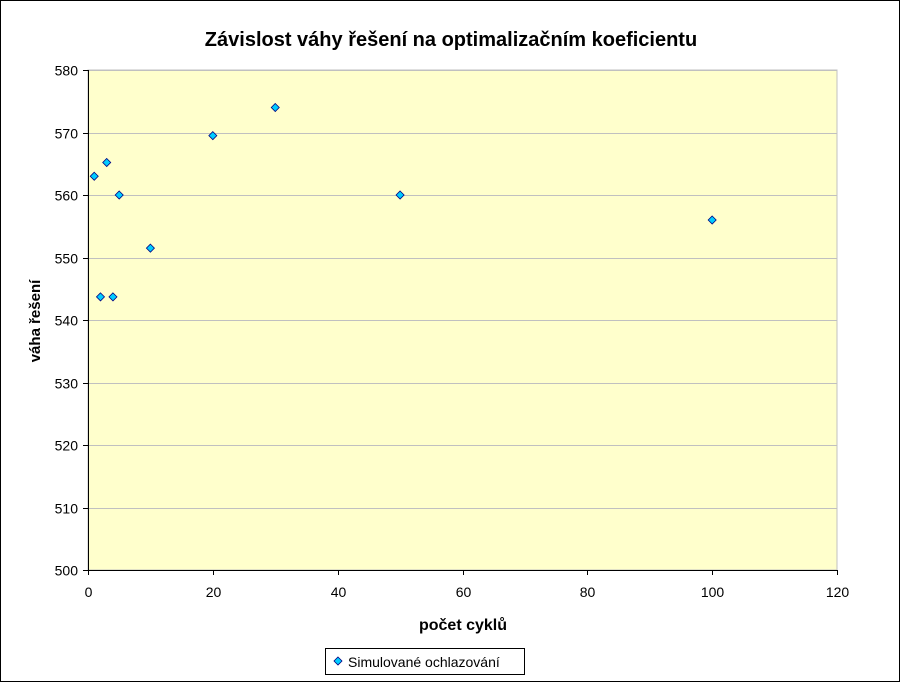 The image size is (901, 688). I want to click on x-tick-label: 40, so click(339, 592).